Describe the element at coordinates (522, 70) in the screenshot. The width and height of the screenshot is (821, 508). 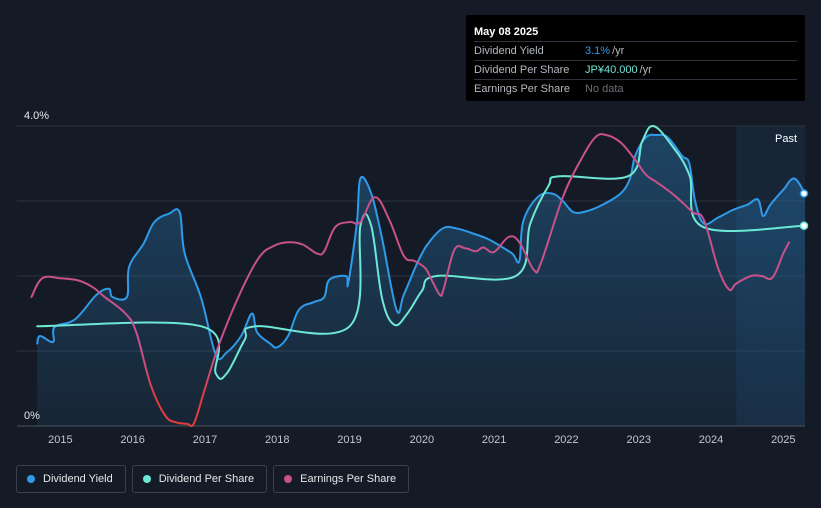
I see `tooltip-label: Dividend Per Share` at that location.